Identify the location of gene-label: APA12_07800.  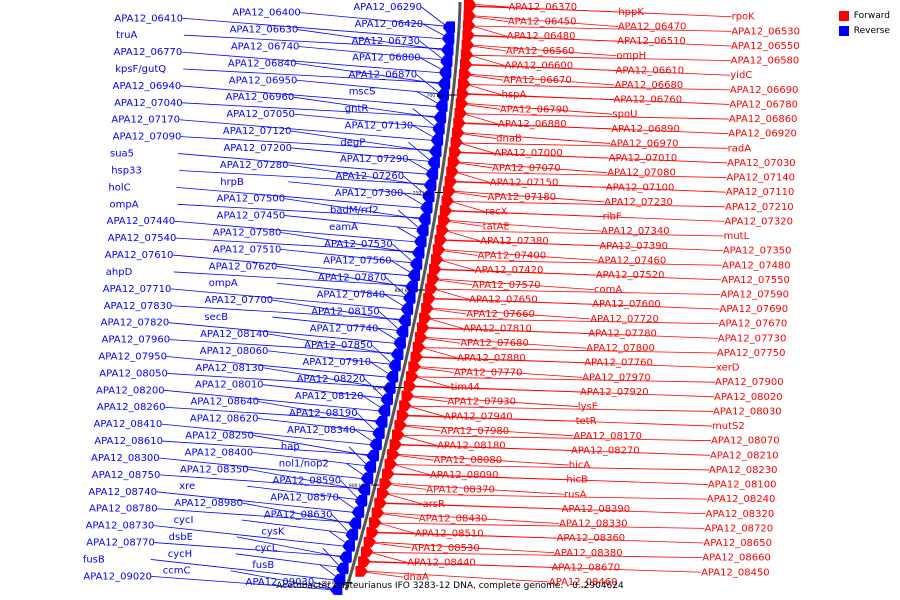
(620, 348).